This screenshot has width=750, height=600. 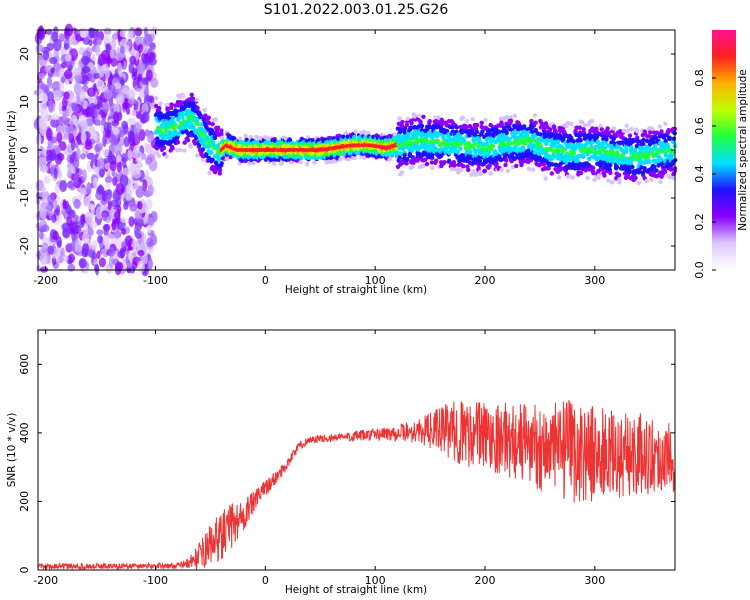 What do you see at coordinates (699, 126) in the screenshot?
I see `colorbar-tick-label: 0.6` at bounding box center [699, 126].